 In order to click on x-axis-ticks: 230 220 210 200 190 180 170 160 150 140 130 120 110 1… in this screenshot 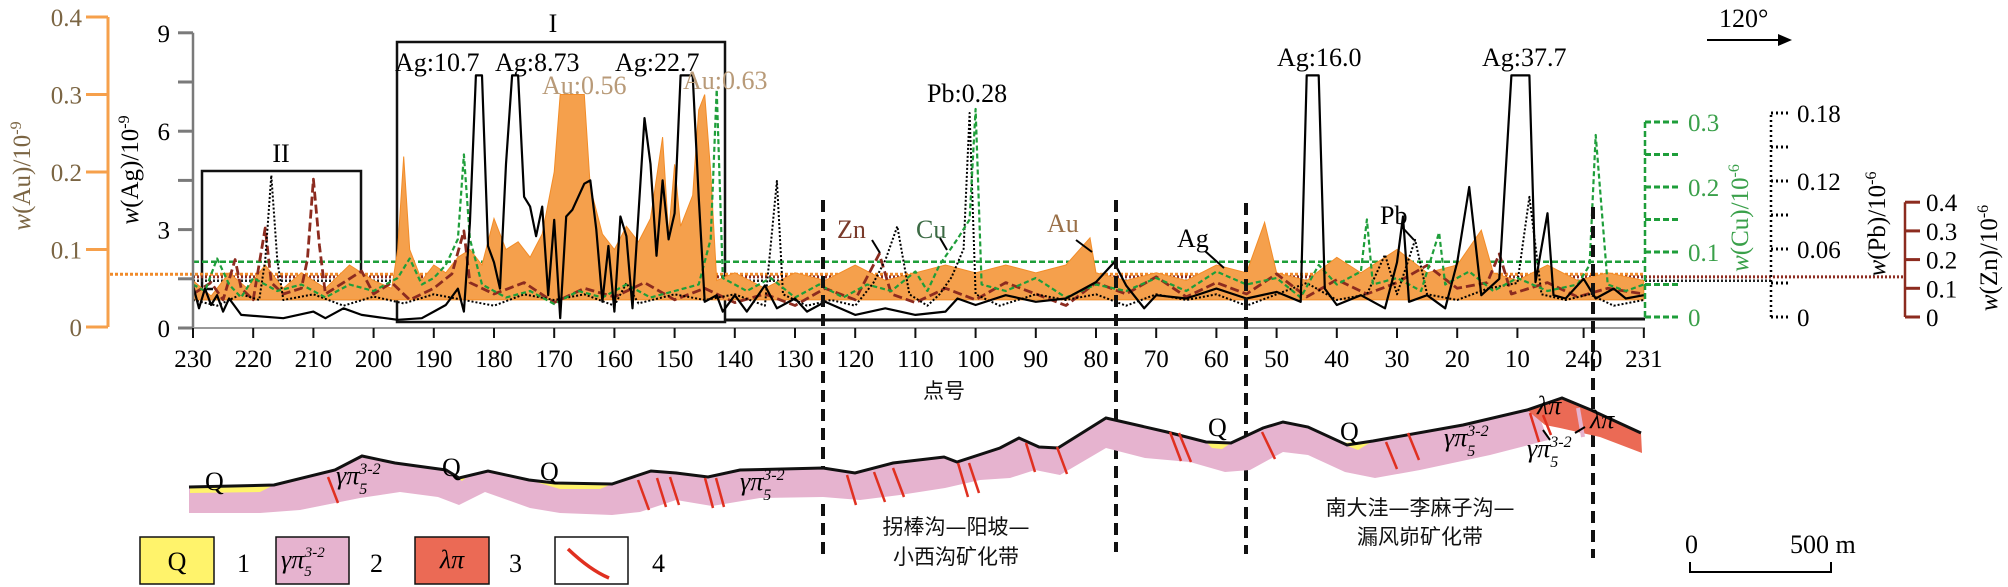, I will do `click(918, 350)`.